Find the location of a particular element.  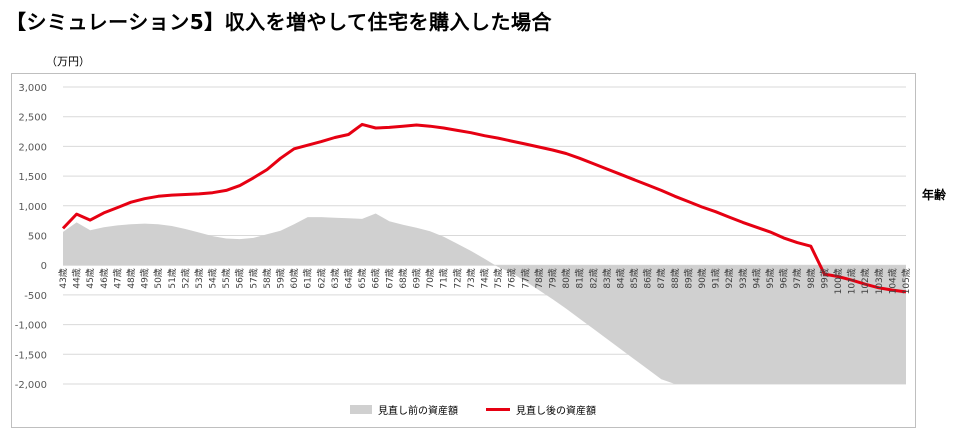

y-unit-label: （万円） is located at coordinates (68, 61).